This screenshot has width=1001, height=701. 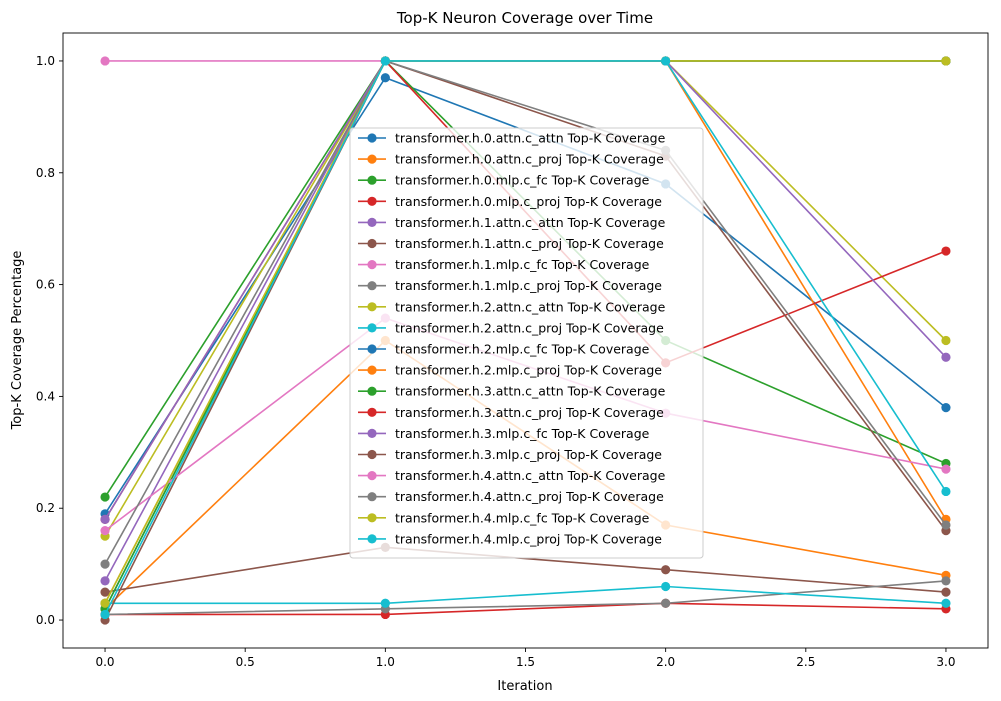 What do you see at coordinates (524, 686) in the screenshot?
I see `x-axis-title: Iteration` at bounding box center [524, 686].